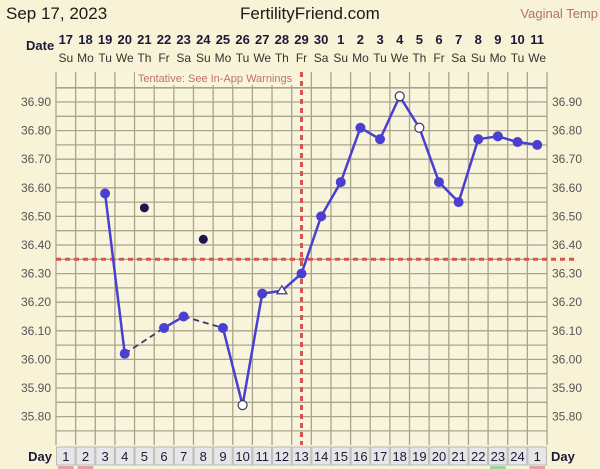  What do you see at coordinates (163, 456) in the screenshot?
I see `cycle-day-label: 6` at bounding box center [163, 456].